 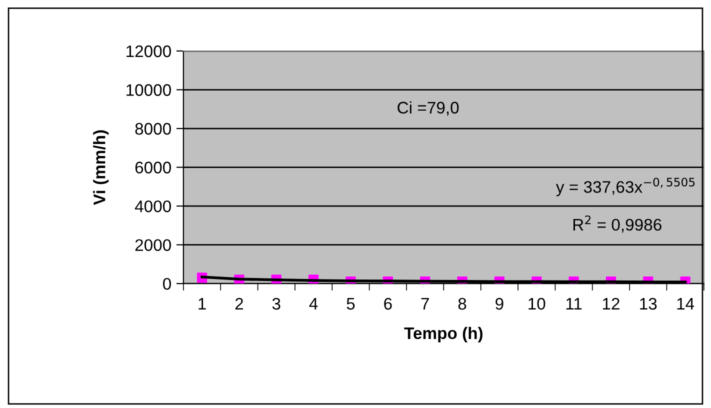 I want to click on y-axis-title: Vi (mm/h), so click(x=101, y=167).